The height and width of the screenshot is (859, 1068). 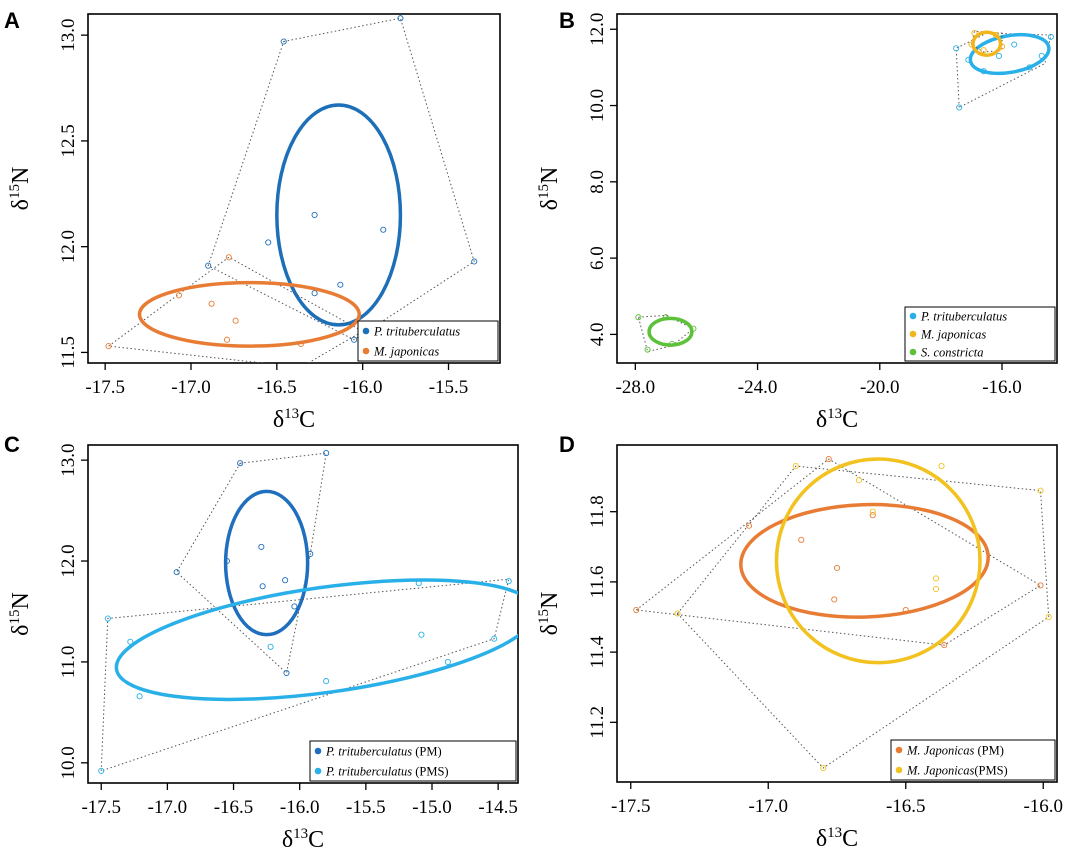 What do you see at coordinates (316, 840) in the screenshot?
I see `label-part: C` at bounding box center [316, 840].